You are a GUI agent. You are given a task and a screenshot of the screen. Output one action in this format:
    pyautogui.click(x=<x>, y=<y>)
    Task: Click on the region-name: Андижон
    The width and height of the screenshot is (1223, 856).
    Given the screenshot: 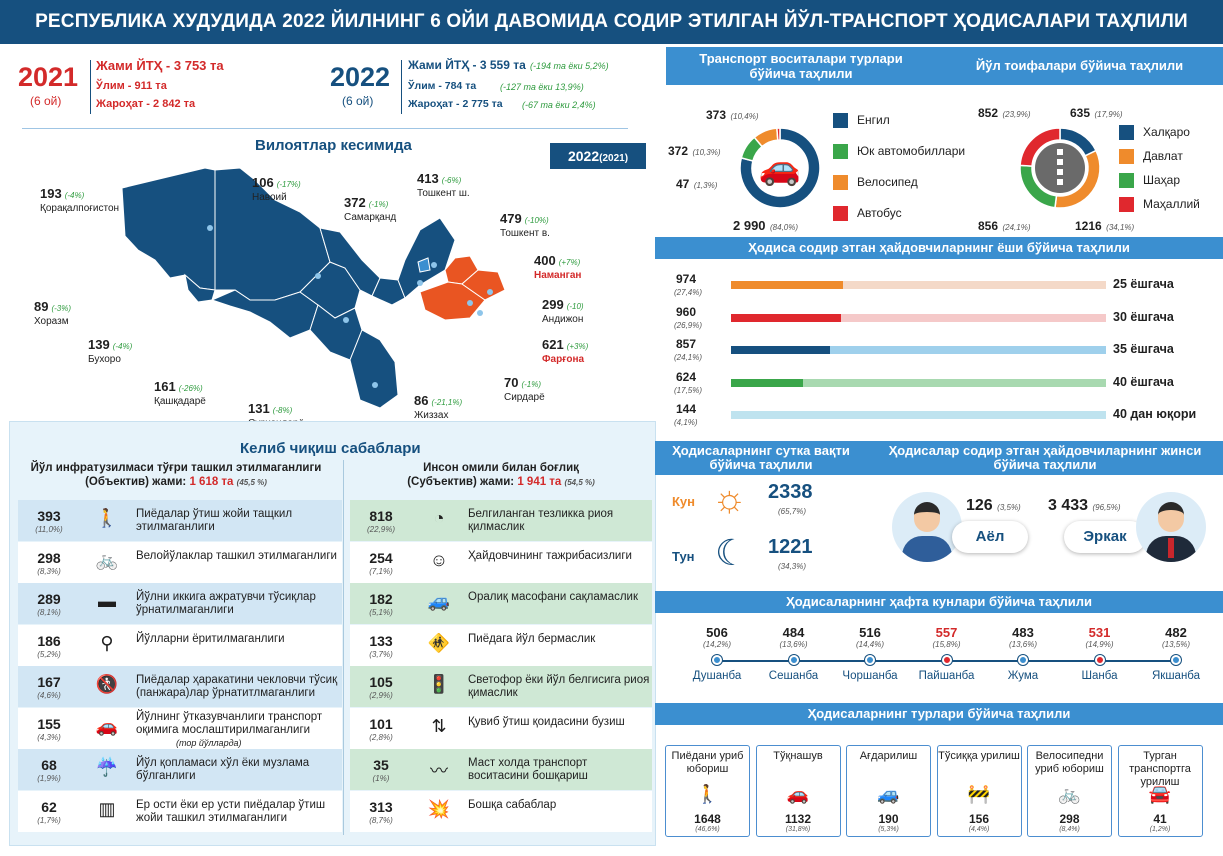 What is the action you would take?
    pyautogui.click(x=563, y=319)
    